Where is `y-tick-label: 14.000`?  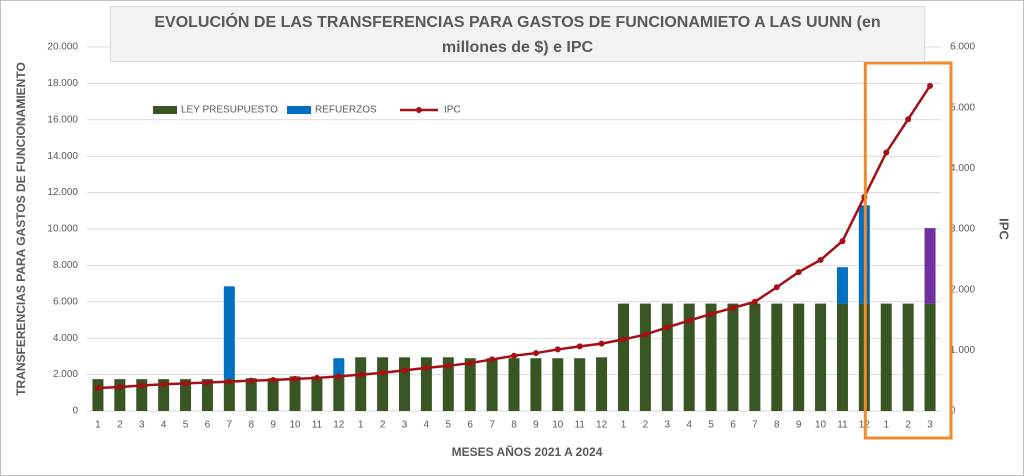 y-tick-label: 14.000 is located at coordinates (62, 156).